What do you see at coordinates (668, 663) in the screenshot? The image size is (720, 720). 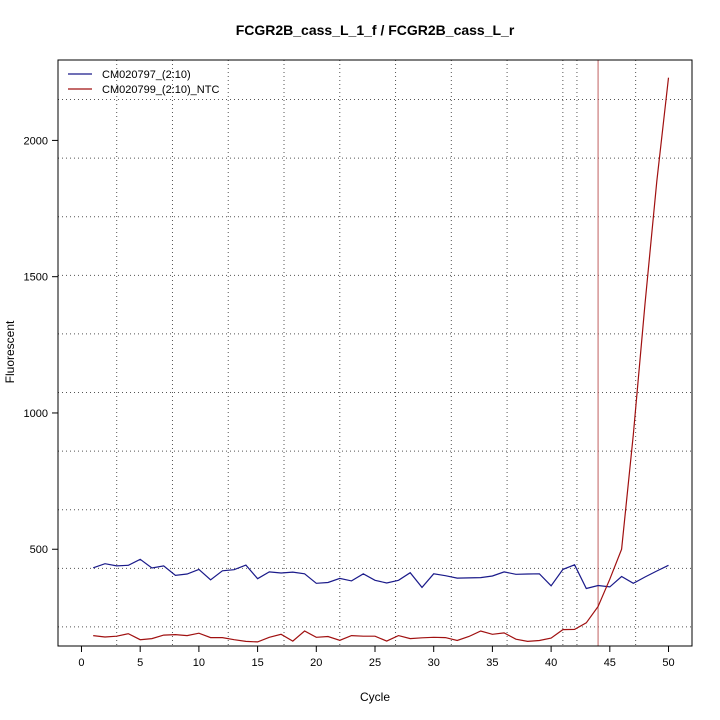 I see `x-tick-label: 50` at bounding box center [668, 663].